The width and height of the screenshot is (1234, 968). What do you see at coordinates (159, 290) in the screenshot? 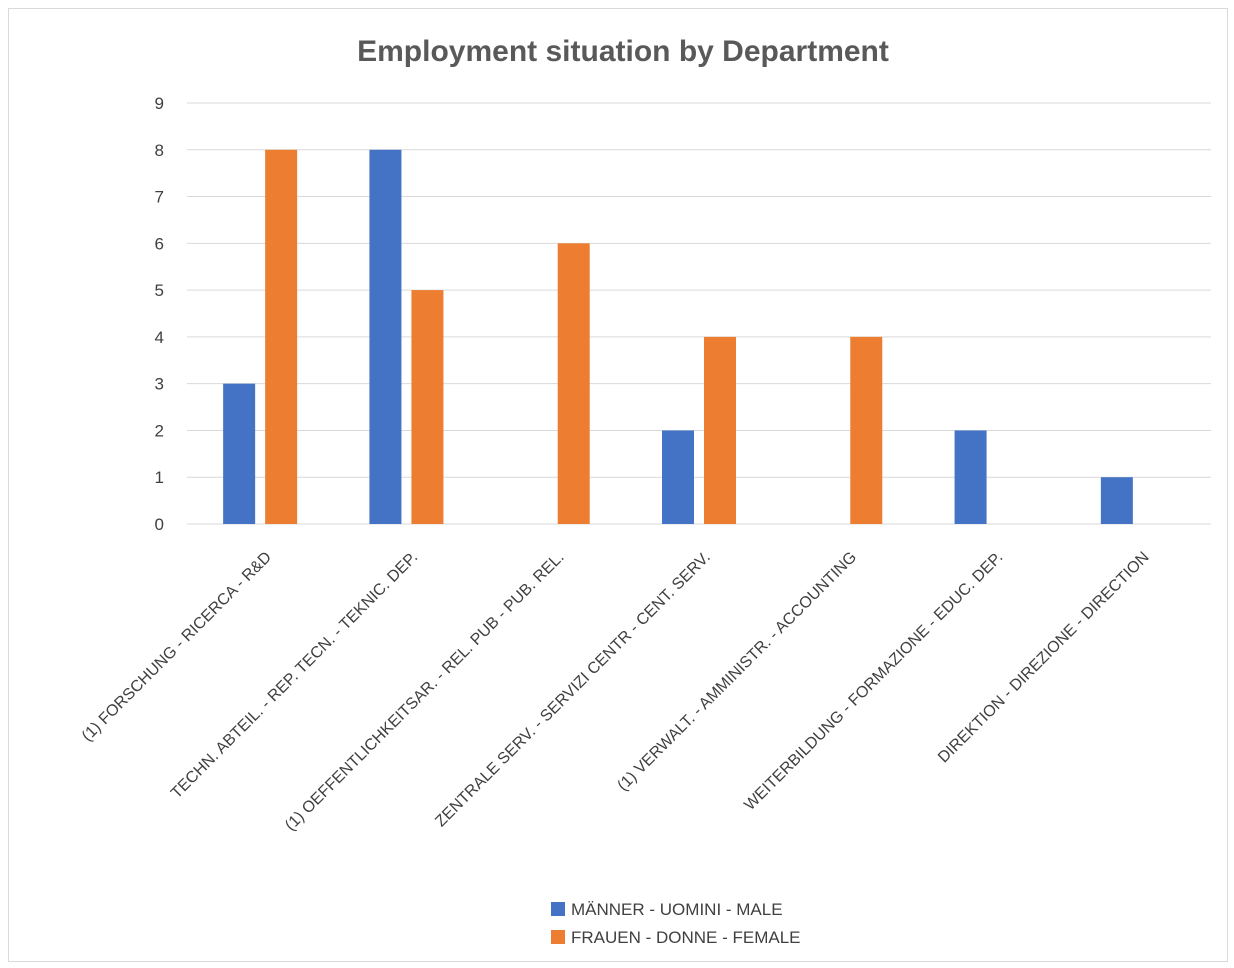
I see `y-tick-label: 5` at bounding box center [159, 290].